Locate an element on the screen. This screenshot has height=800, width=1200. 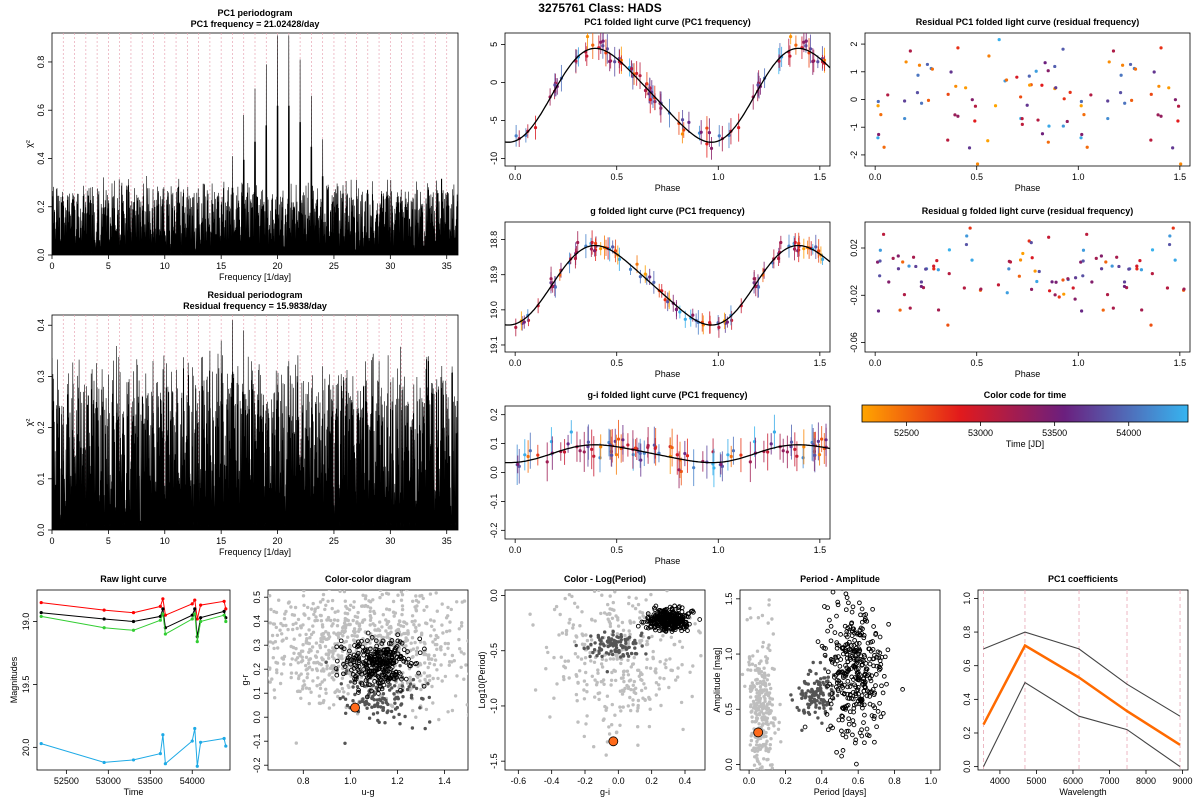
color-color-xtick-label-0: 0.8 is located at coordinates (303, 781).